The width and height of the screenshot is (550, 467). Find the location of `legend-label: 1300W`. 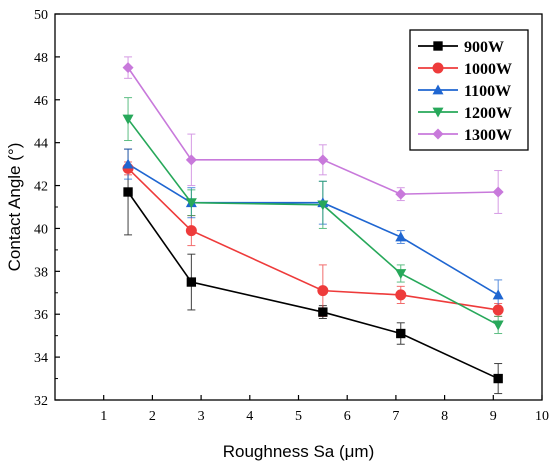

legend-label: 1300W is located at coordinates (488, 135).